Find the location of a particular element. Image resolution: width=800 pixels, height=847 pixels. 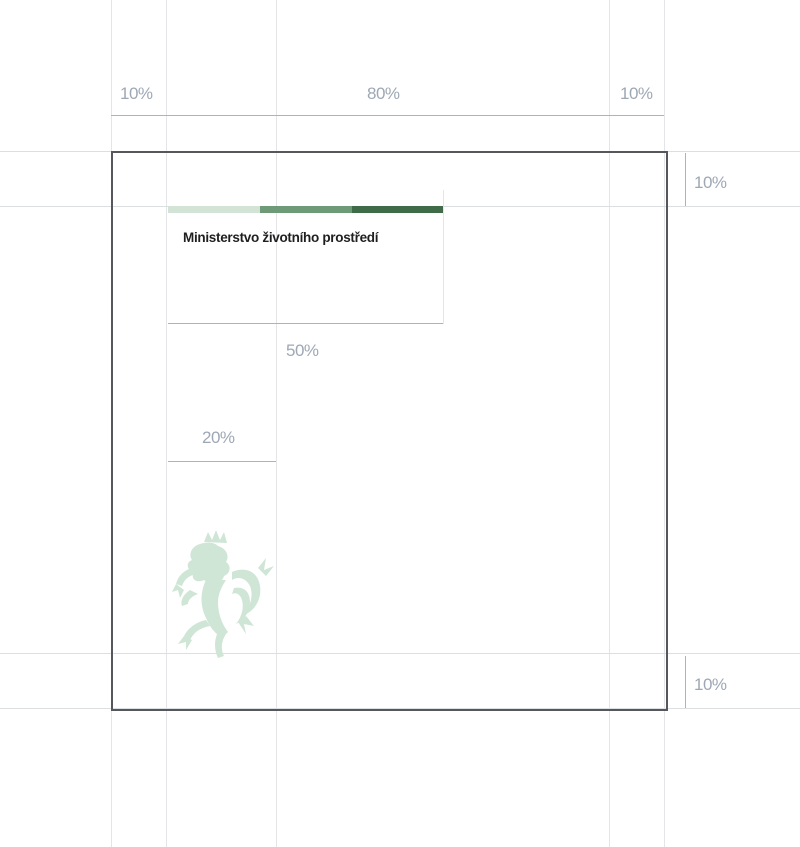

right-margin-label: 10% is located at coordinates (636, 93).